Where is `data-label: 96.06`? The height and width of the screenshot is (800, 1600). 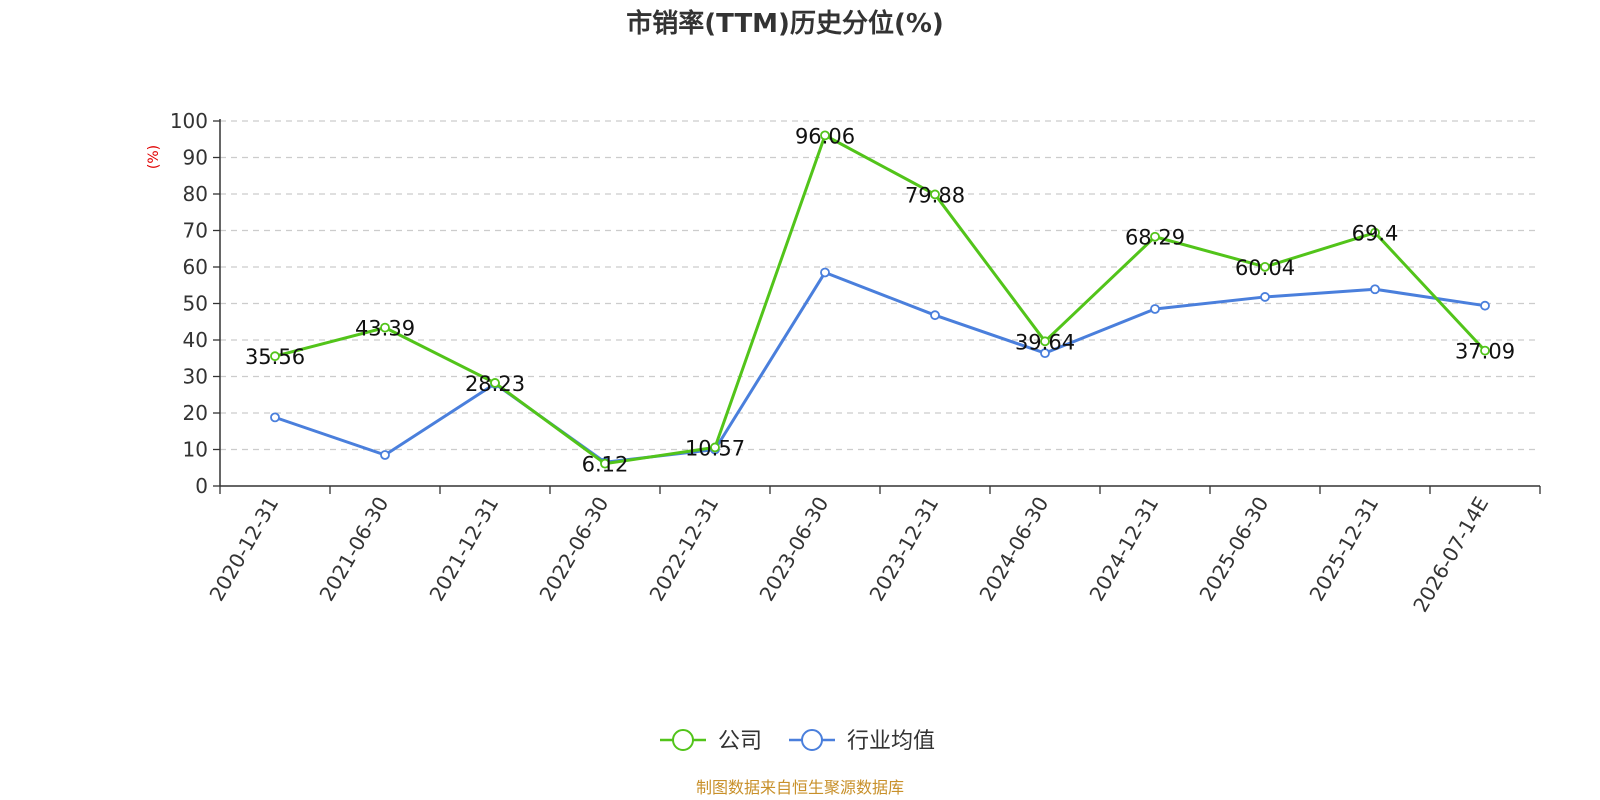 data-label: 96.06 is located at coordinates (825, 136).